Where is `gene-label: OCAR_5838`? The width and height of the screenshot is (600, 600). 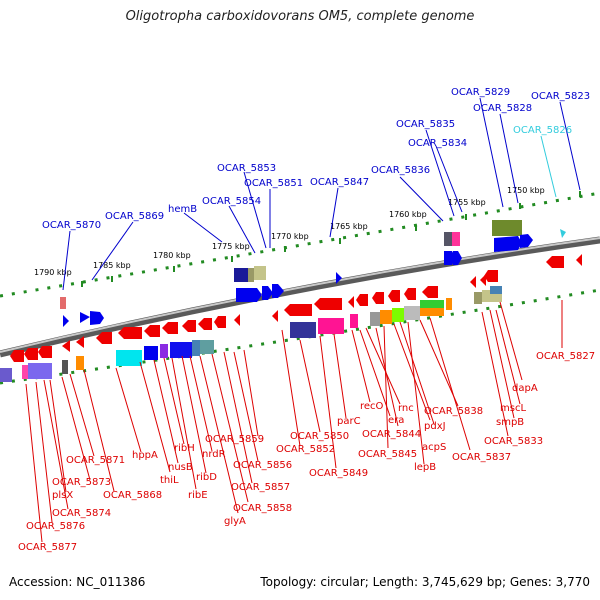 gene-label: OCAR_5838 is located at coordinates (453, 411).